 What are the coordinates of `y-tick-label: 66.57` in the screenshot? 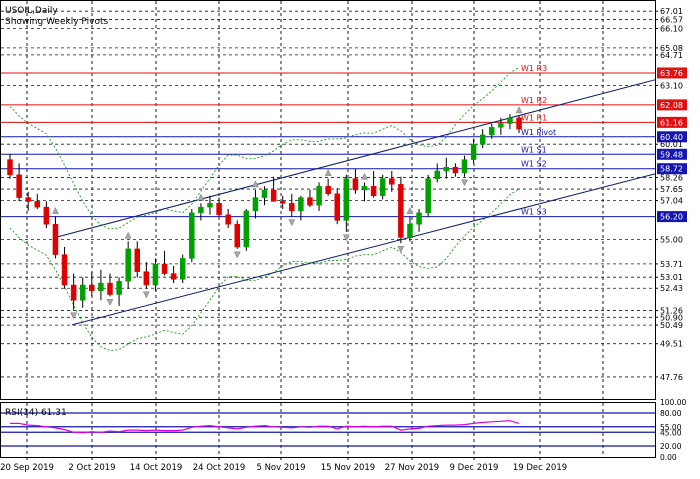 It's located at (671, 20).